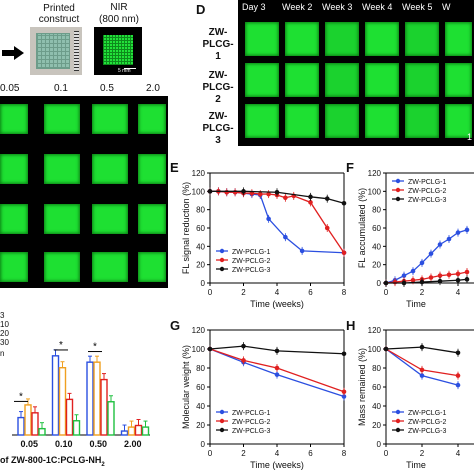 Image resolution: width=474 pixels, height=474 pixels. Describe the element at coordinates (119, 7) in the screenshot. I see `nir-label: NIR` at that location.